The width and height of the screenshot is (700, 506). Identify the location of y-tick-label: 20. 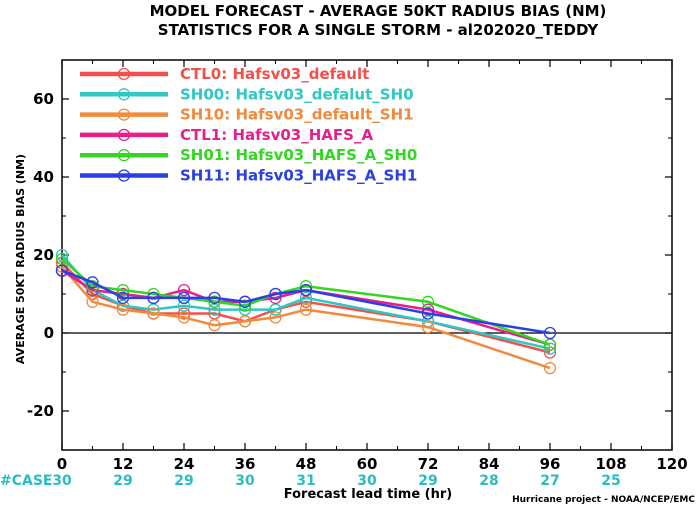
(43, 255).